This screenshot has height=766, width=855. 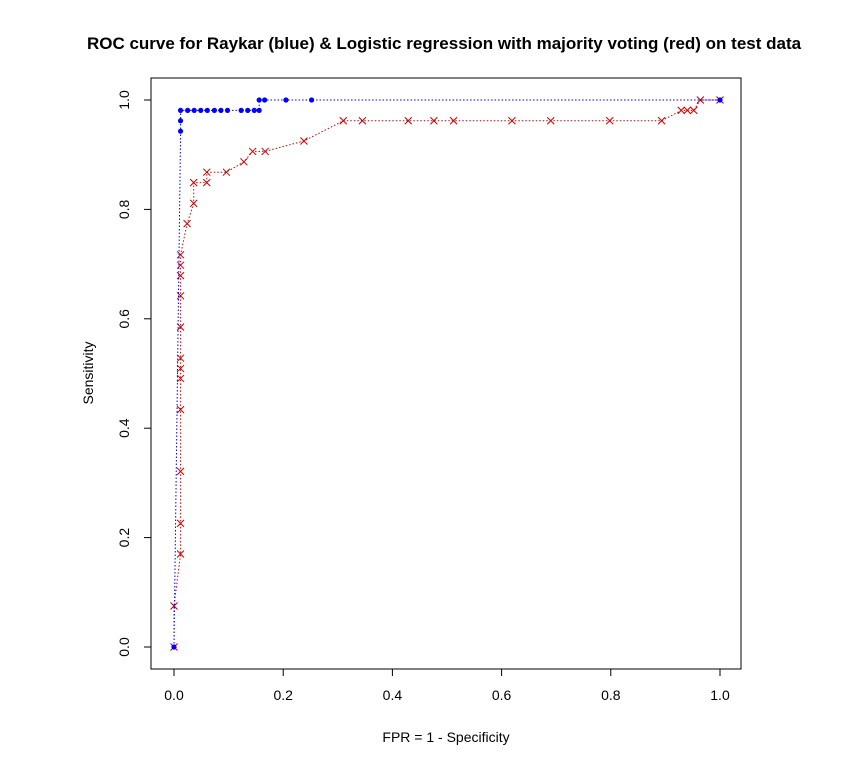 What do you see at coordinates (124, 647) in the screenshot?
I see `y-tick-label: 0.0` at bounding box center [124, 647].